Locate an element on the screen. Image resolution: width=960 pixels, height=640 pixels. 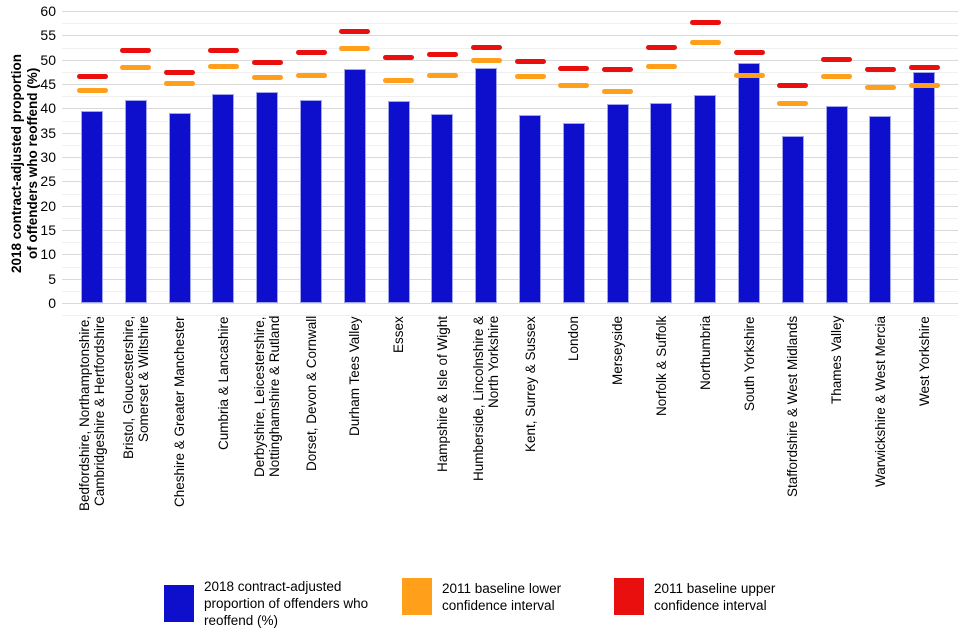
legend-item-lower-ci: 2011 baseline lower confidence interval is located at coordinates (493, 596).